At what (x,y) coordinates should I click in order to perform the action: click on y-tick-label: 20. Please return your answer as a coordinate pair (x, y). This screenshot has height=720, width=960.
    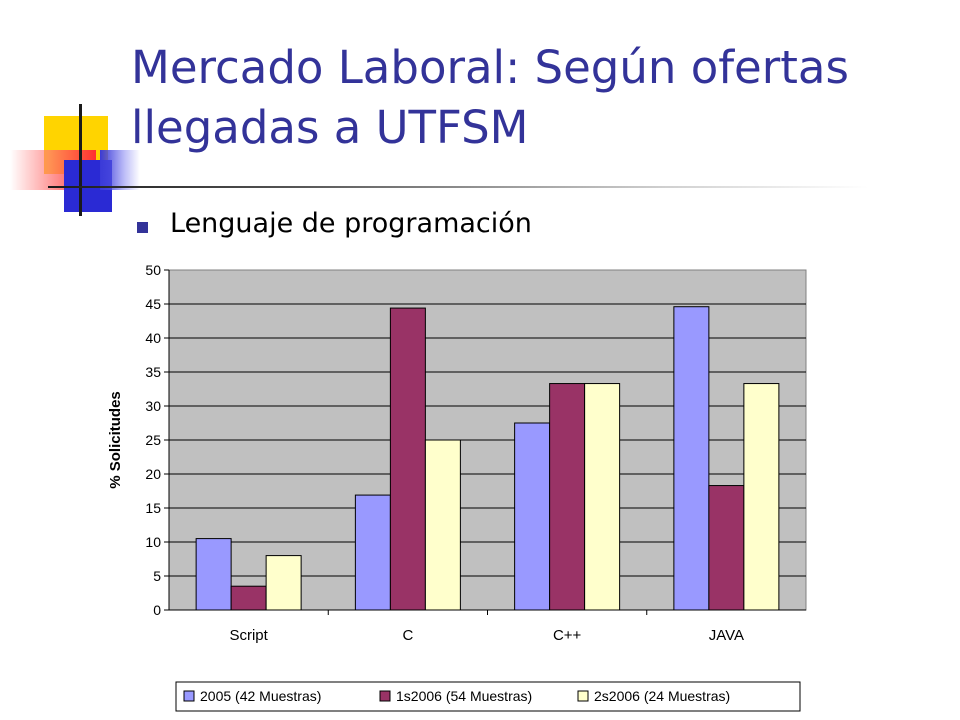
    Looking at the image, I should click on (153, 474).